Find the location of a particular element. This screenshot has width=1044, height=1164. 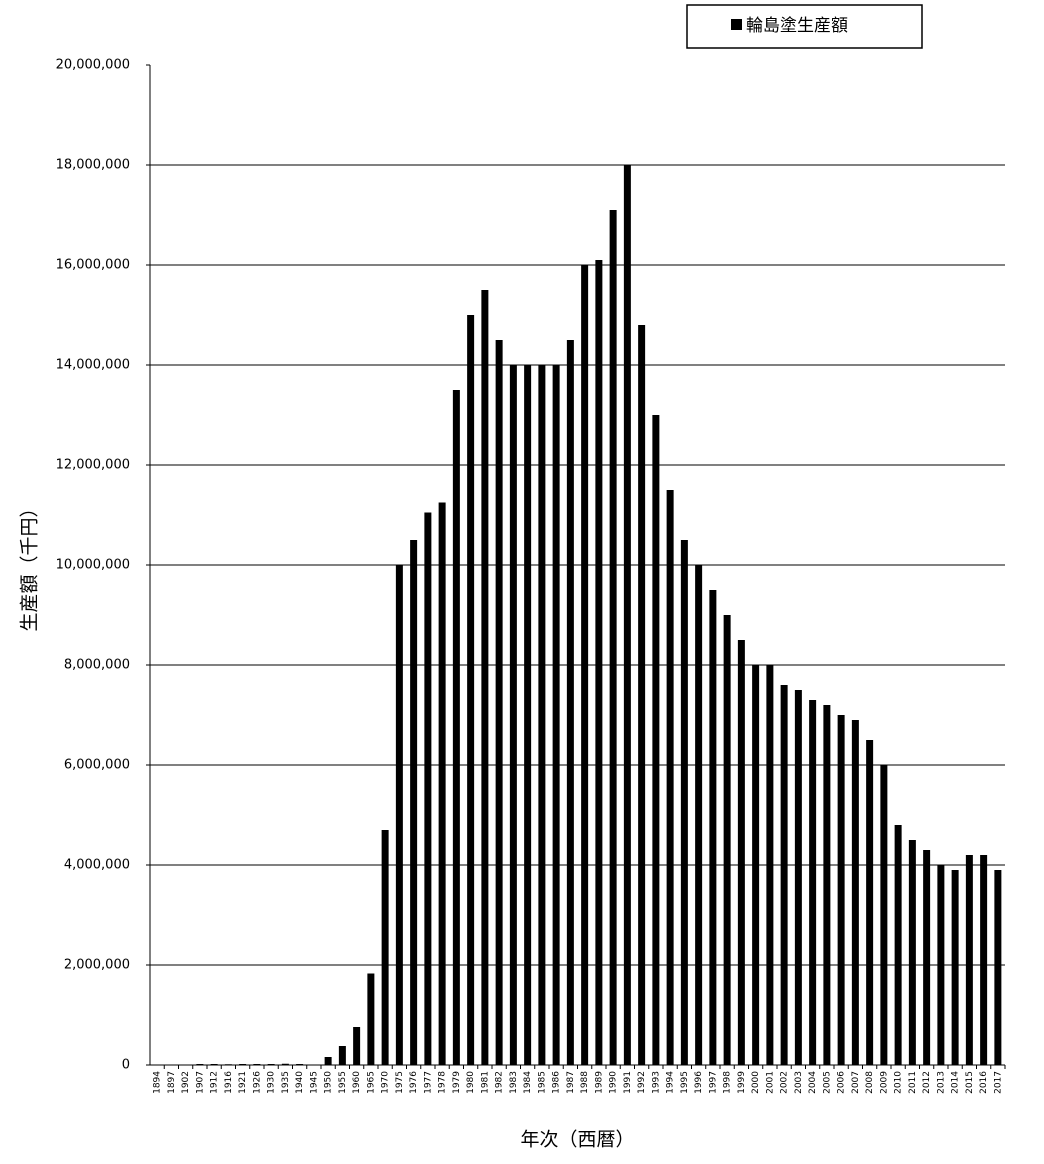

y-tick-label: 16,000,000 is located at coordinates (93, 265).